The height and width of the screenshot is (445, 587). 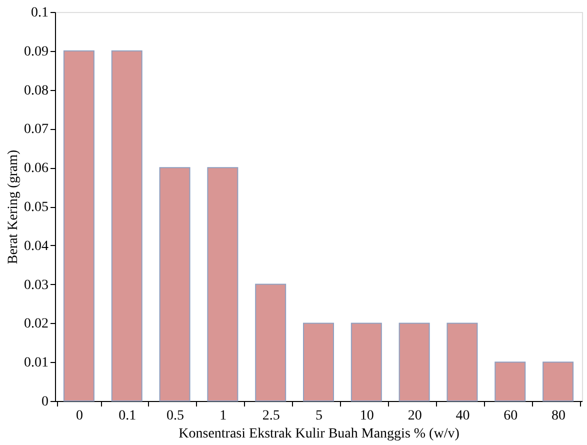 I want to click on x-tick-label: 60, so click(x=511, y=416).